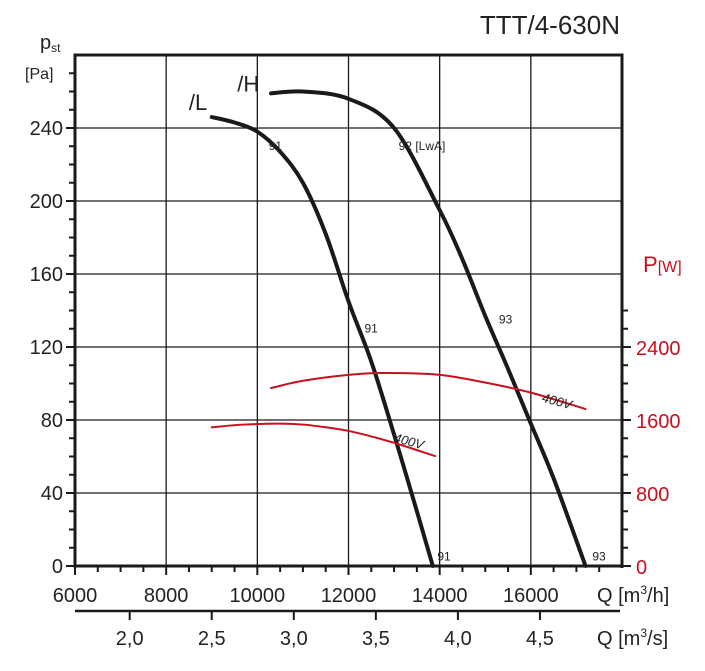  What do you see at coordinates (349, 596) in the screenshot?
I see `x-tick-label: 12000` at bounding box center [349, 596].